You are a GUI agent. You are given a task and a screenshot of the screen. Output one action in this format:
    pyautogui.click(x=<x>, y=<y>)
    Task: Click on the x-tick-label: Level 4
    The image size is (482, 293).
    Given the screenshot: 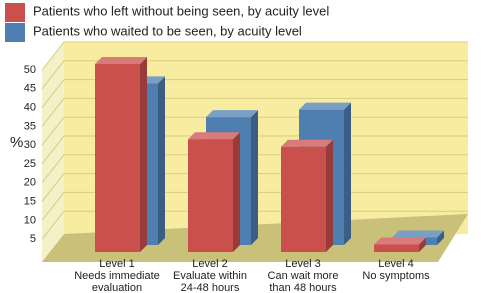 What is the action you would take?
    pyautogui.click(x=395, y=264)
    